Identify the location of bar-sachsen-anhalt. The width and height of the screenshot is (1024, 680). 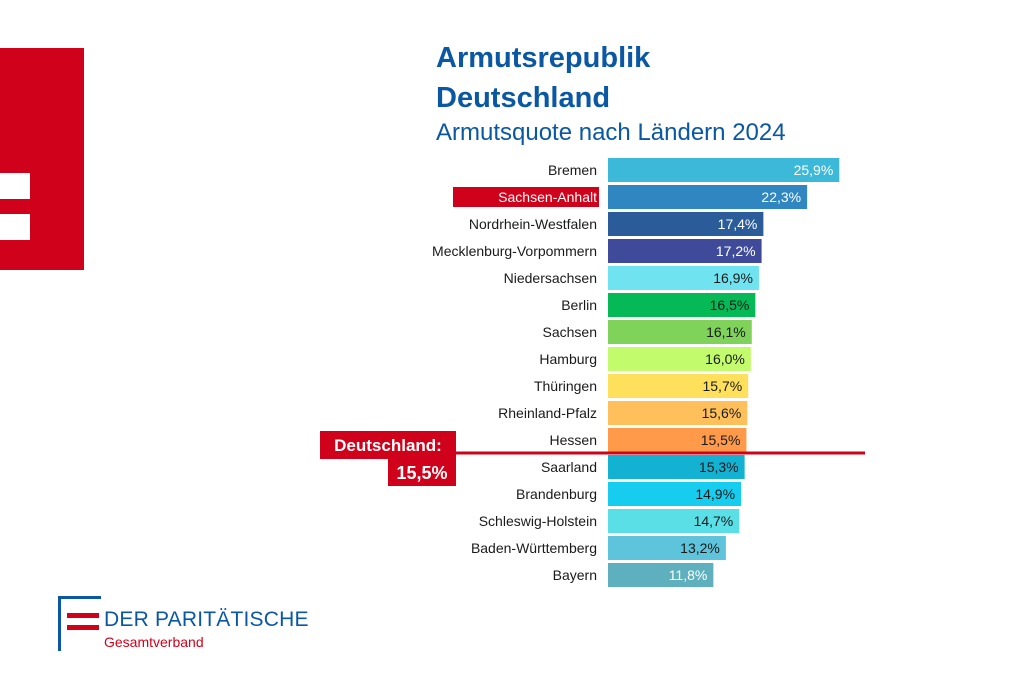
(708, 197).